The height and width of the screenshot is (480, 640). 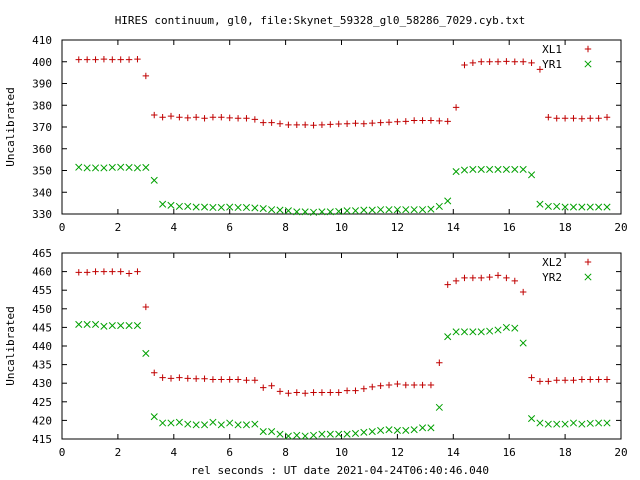 I want to click on bottom-x-tick-label: 20, so click(x=620, y=452).